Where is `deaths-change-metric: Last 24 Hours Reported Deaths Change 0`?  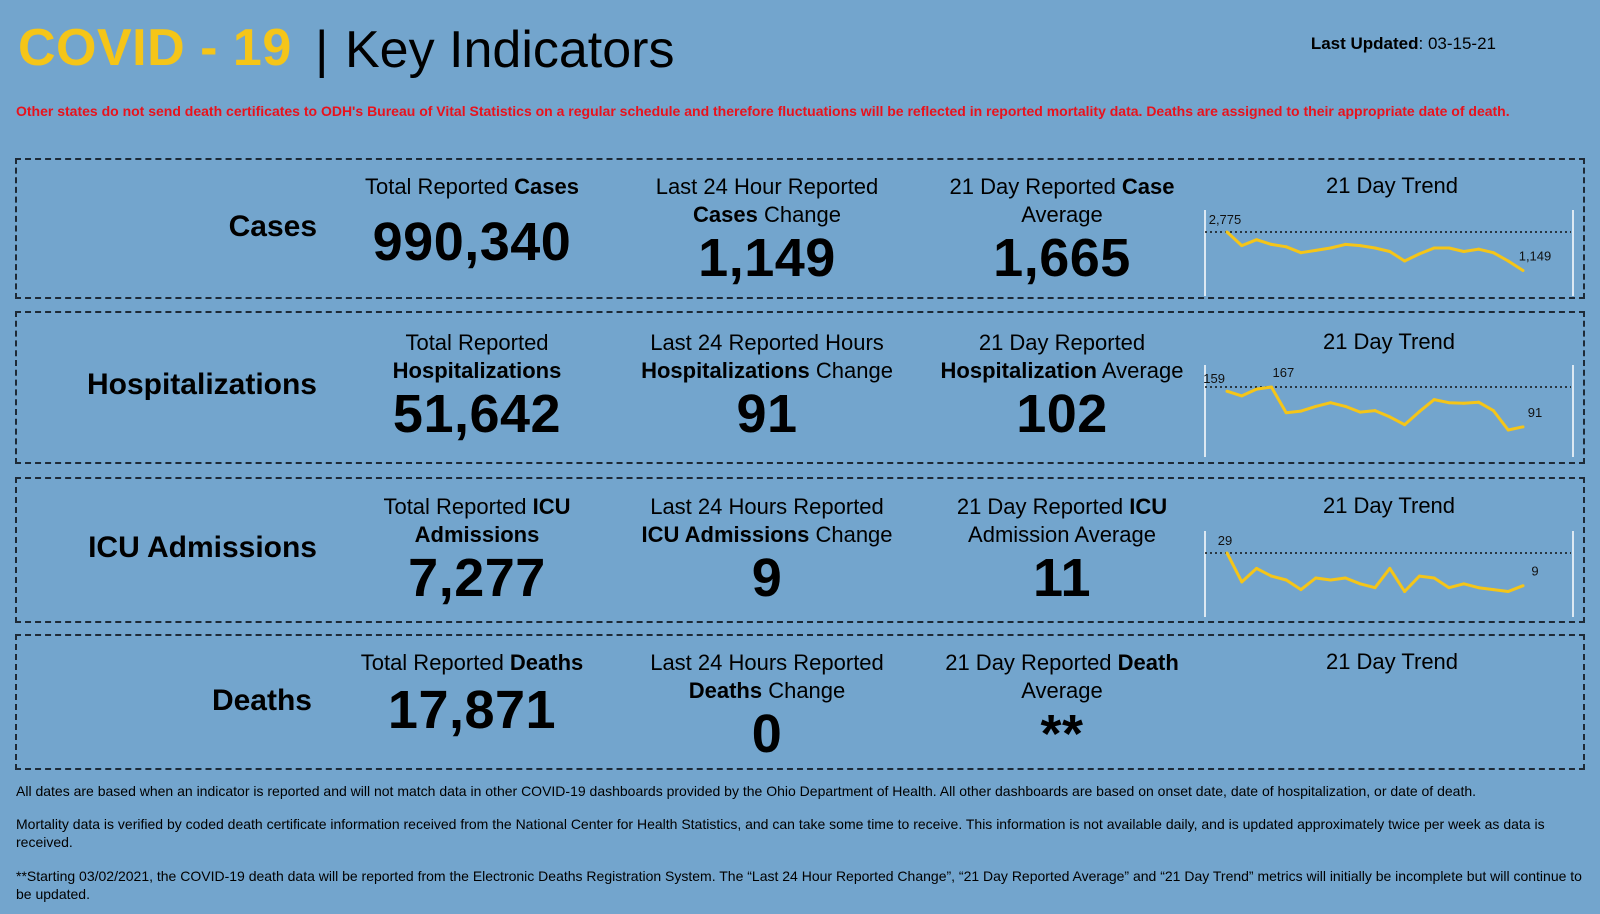
deaths-change-metric: Last 24 Hours Reported Deaths Change 0 is located at coordinates (767, 707).